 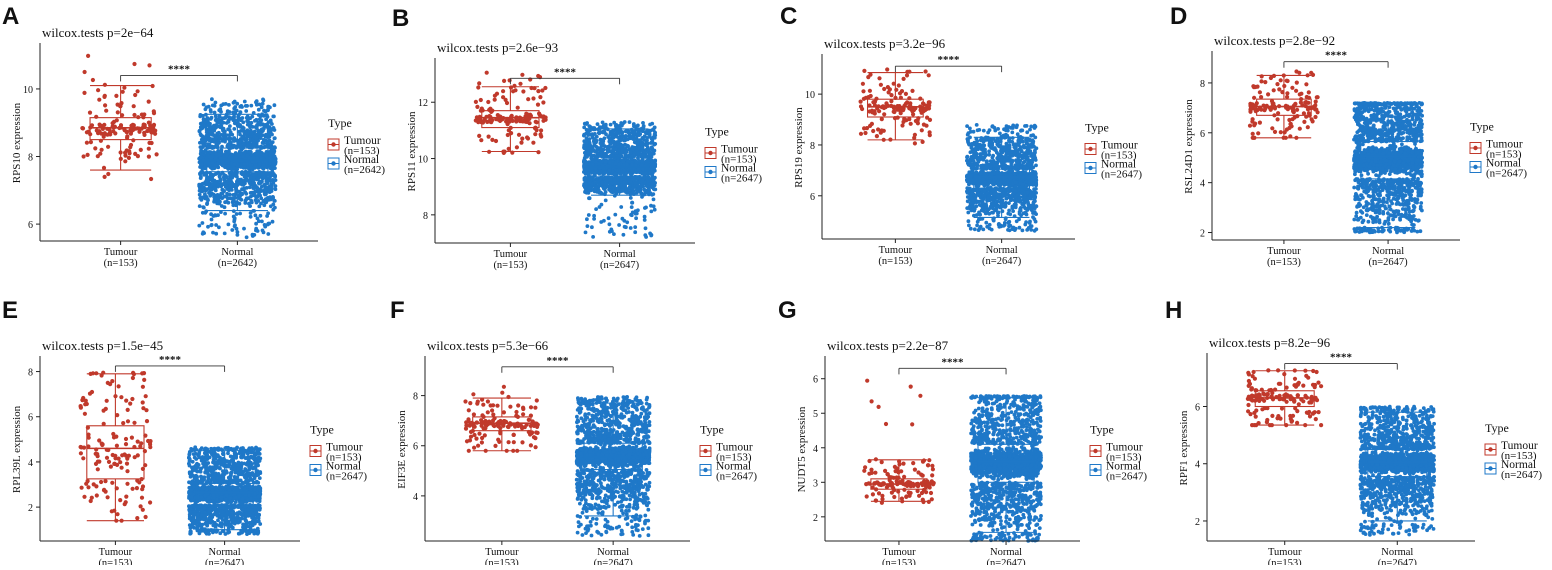 I want to click on legend-key-dot, so click(x=333, y=144).